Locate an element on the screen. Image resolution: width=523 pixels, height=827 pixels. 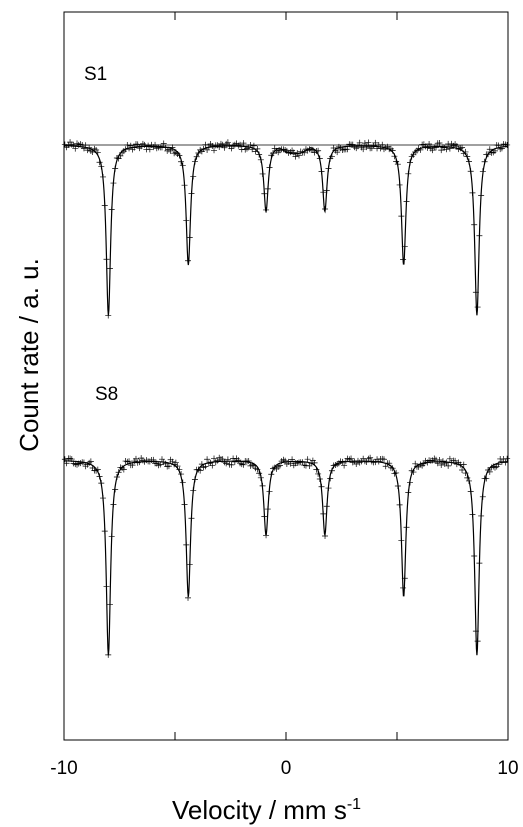
x-axis-title-text: Velocity / mm s is located at coordinates (259, 810).